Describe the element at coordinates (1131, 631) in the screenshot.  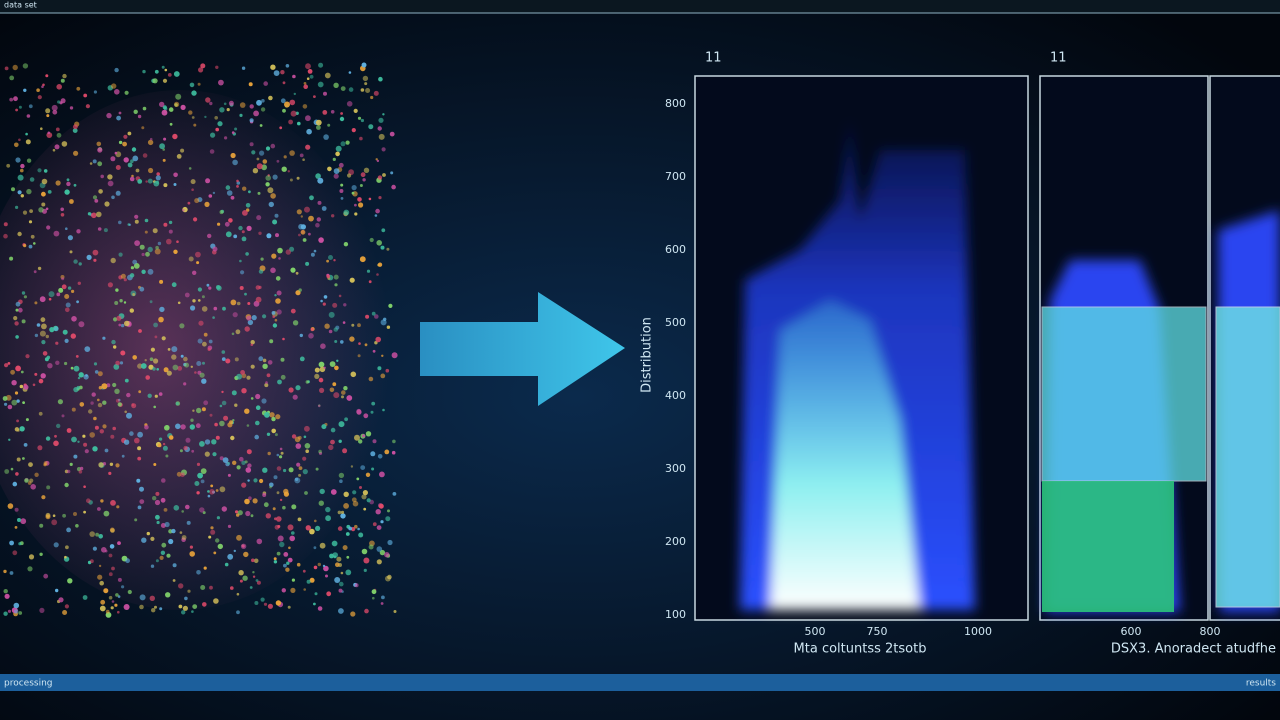
I see `x-tick-label: 600` at that location.